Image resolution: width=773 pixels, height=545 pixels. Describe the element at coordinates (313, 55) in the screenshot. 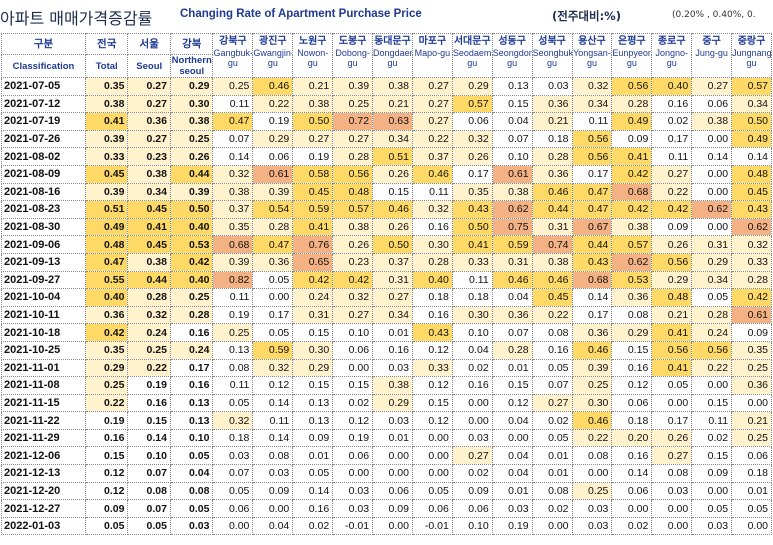

I see `header-district: 노원구 Nowon-gu` at that location.